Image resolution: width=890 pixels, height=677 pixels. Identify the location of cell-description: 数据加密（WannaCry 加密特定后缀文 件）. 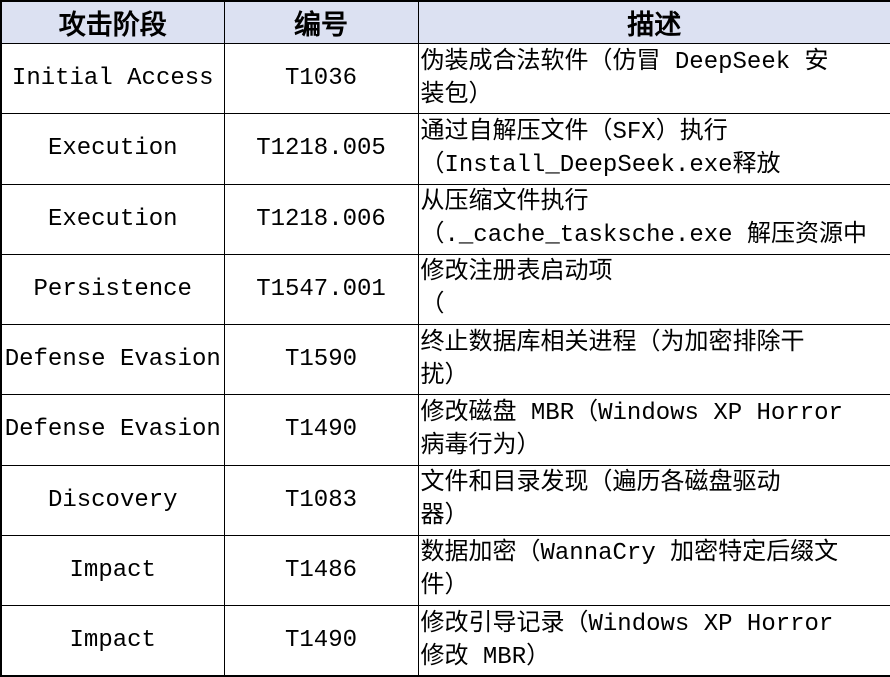
(653, 570).